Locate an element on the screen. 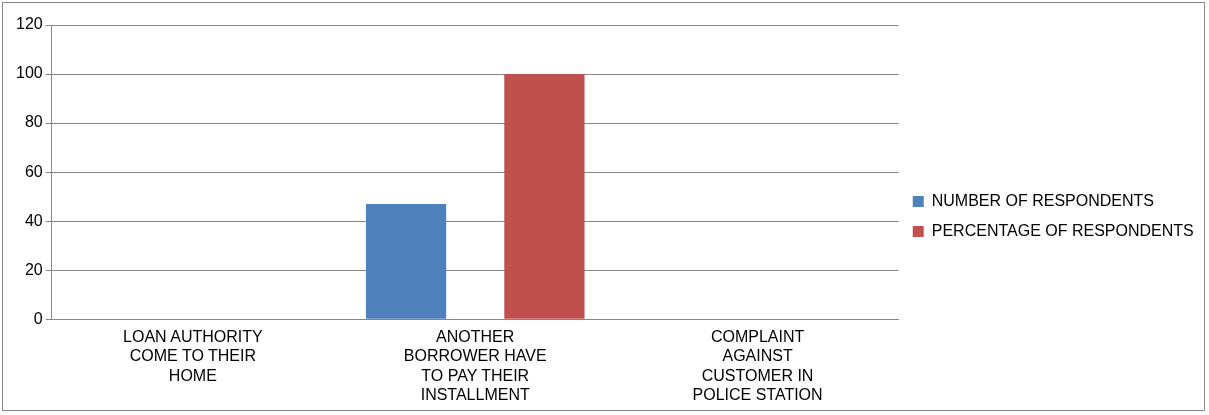 This screenshot has width=1209, height=415. y-tick-label: 20 is located at coordinates (33, 269).